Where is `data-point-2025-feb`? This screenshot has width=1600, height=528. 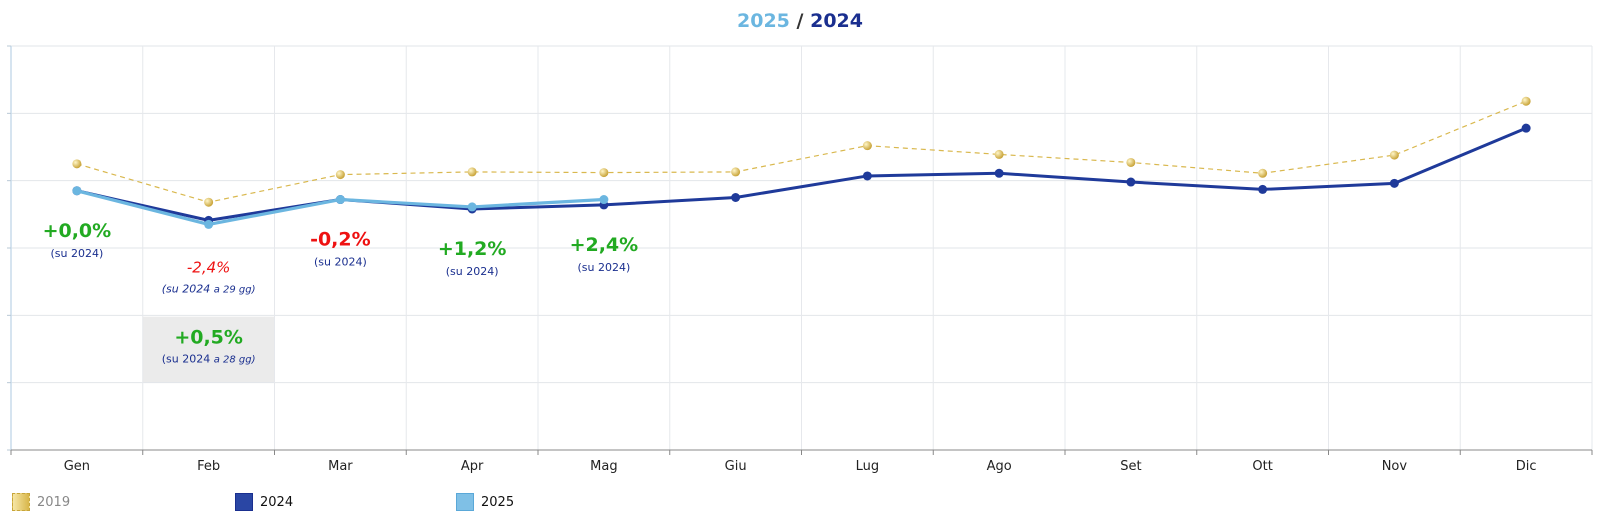
data-point-2025-feb is located at coordinates (209, 224).